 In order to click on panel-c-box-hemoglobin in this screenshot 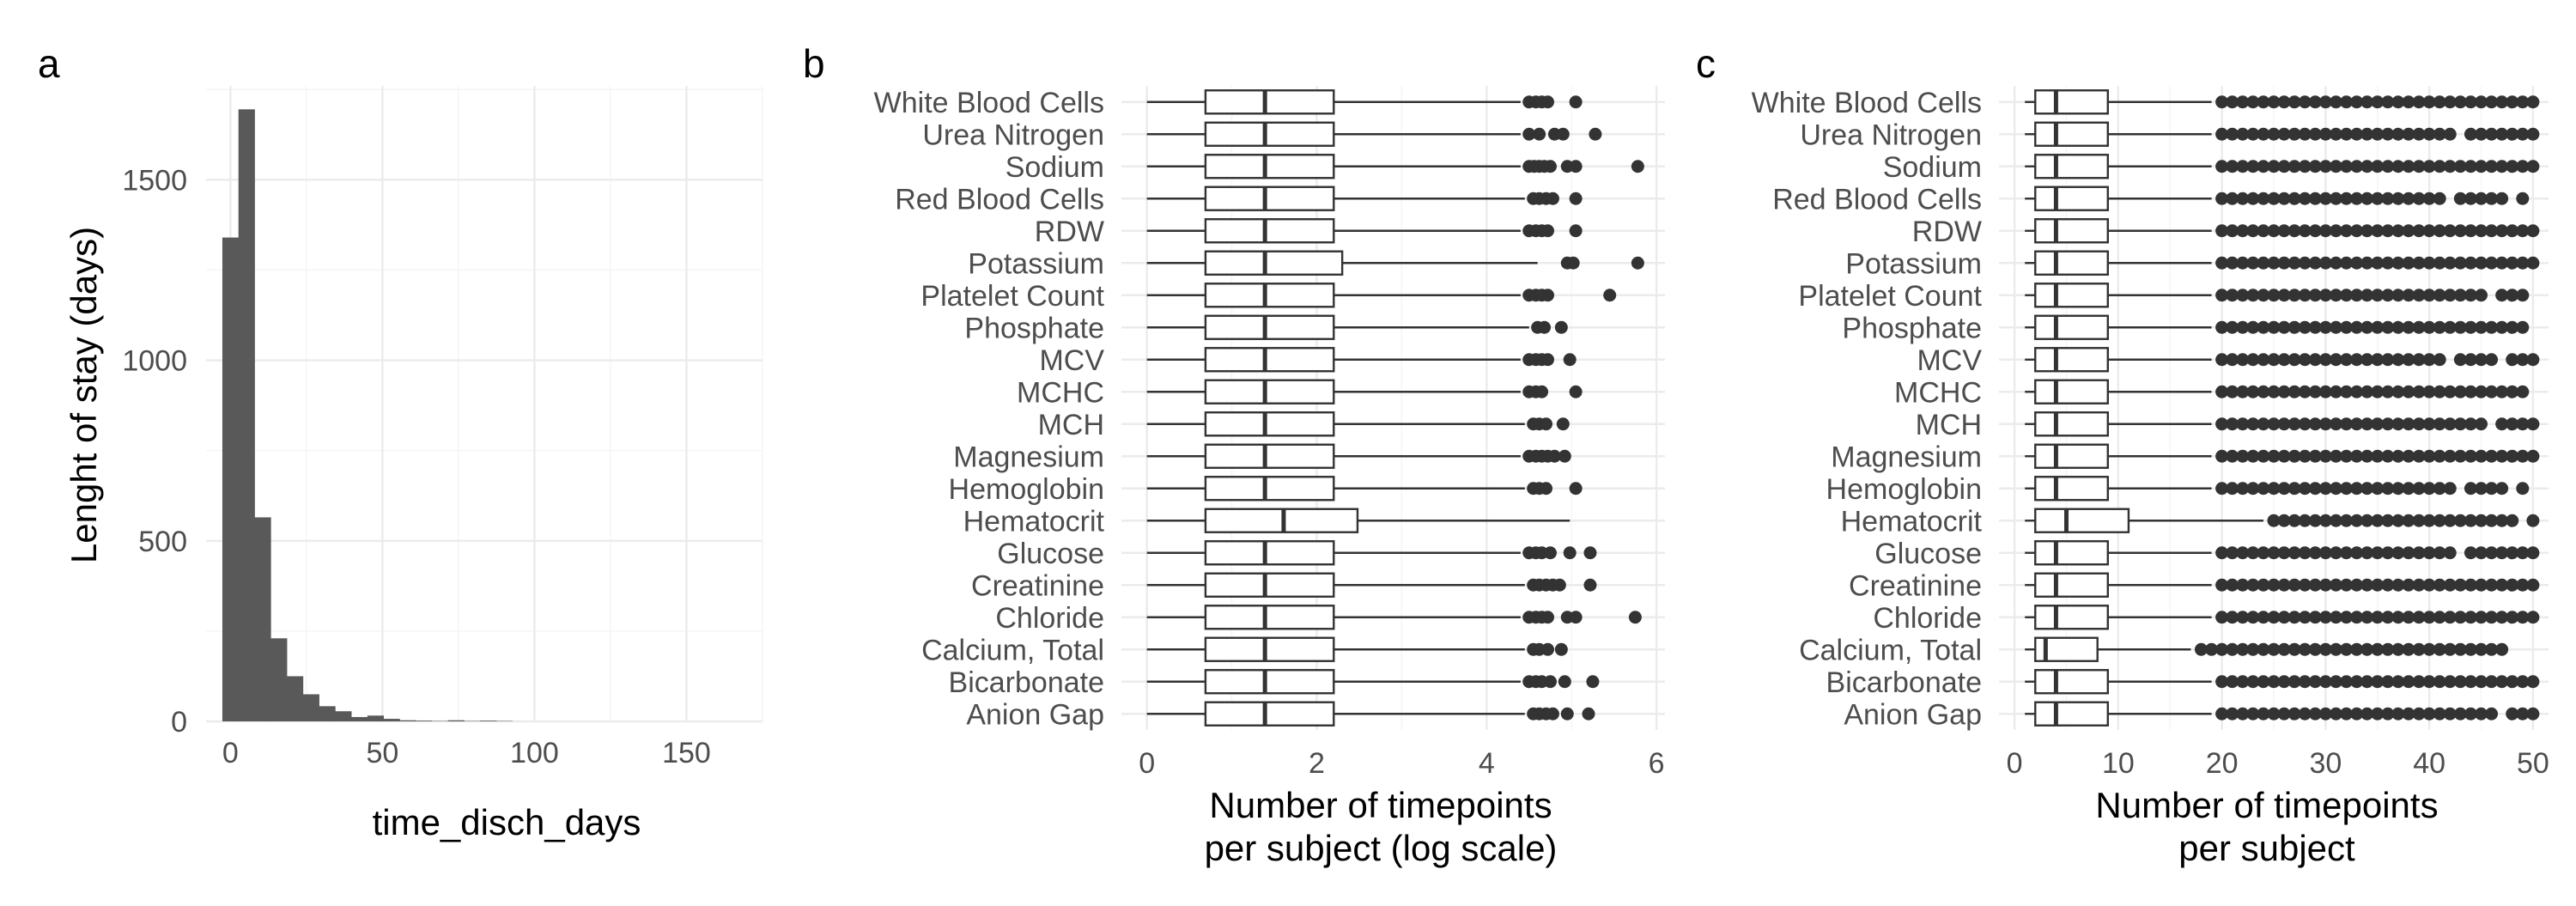, I will do `click(2277, 489)`.